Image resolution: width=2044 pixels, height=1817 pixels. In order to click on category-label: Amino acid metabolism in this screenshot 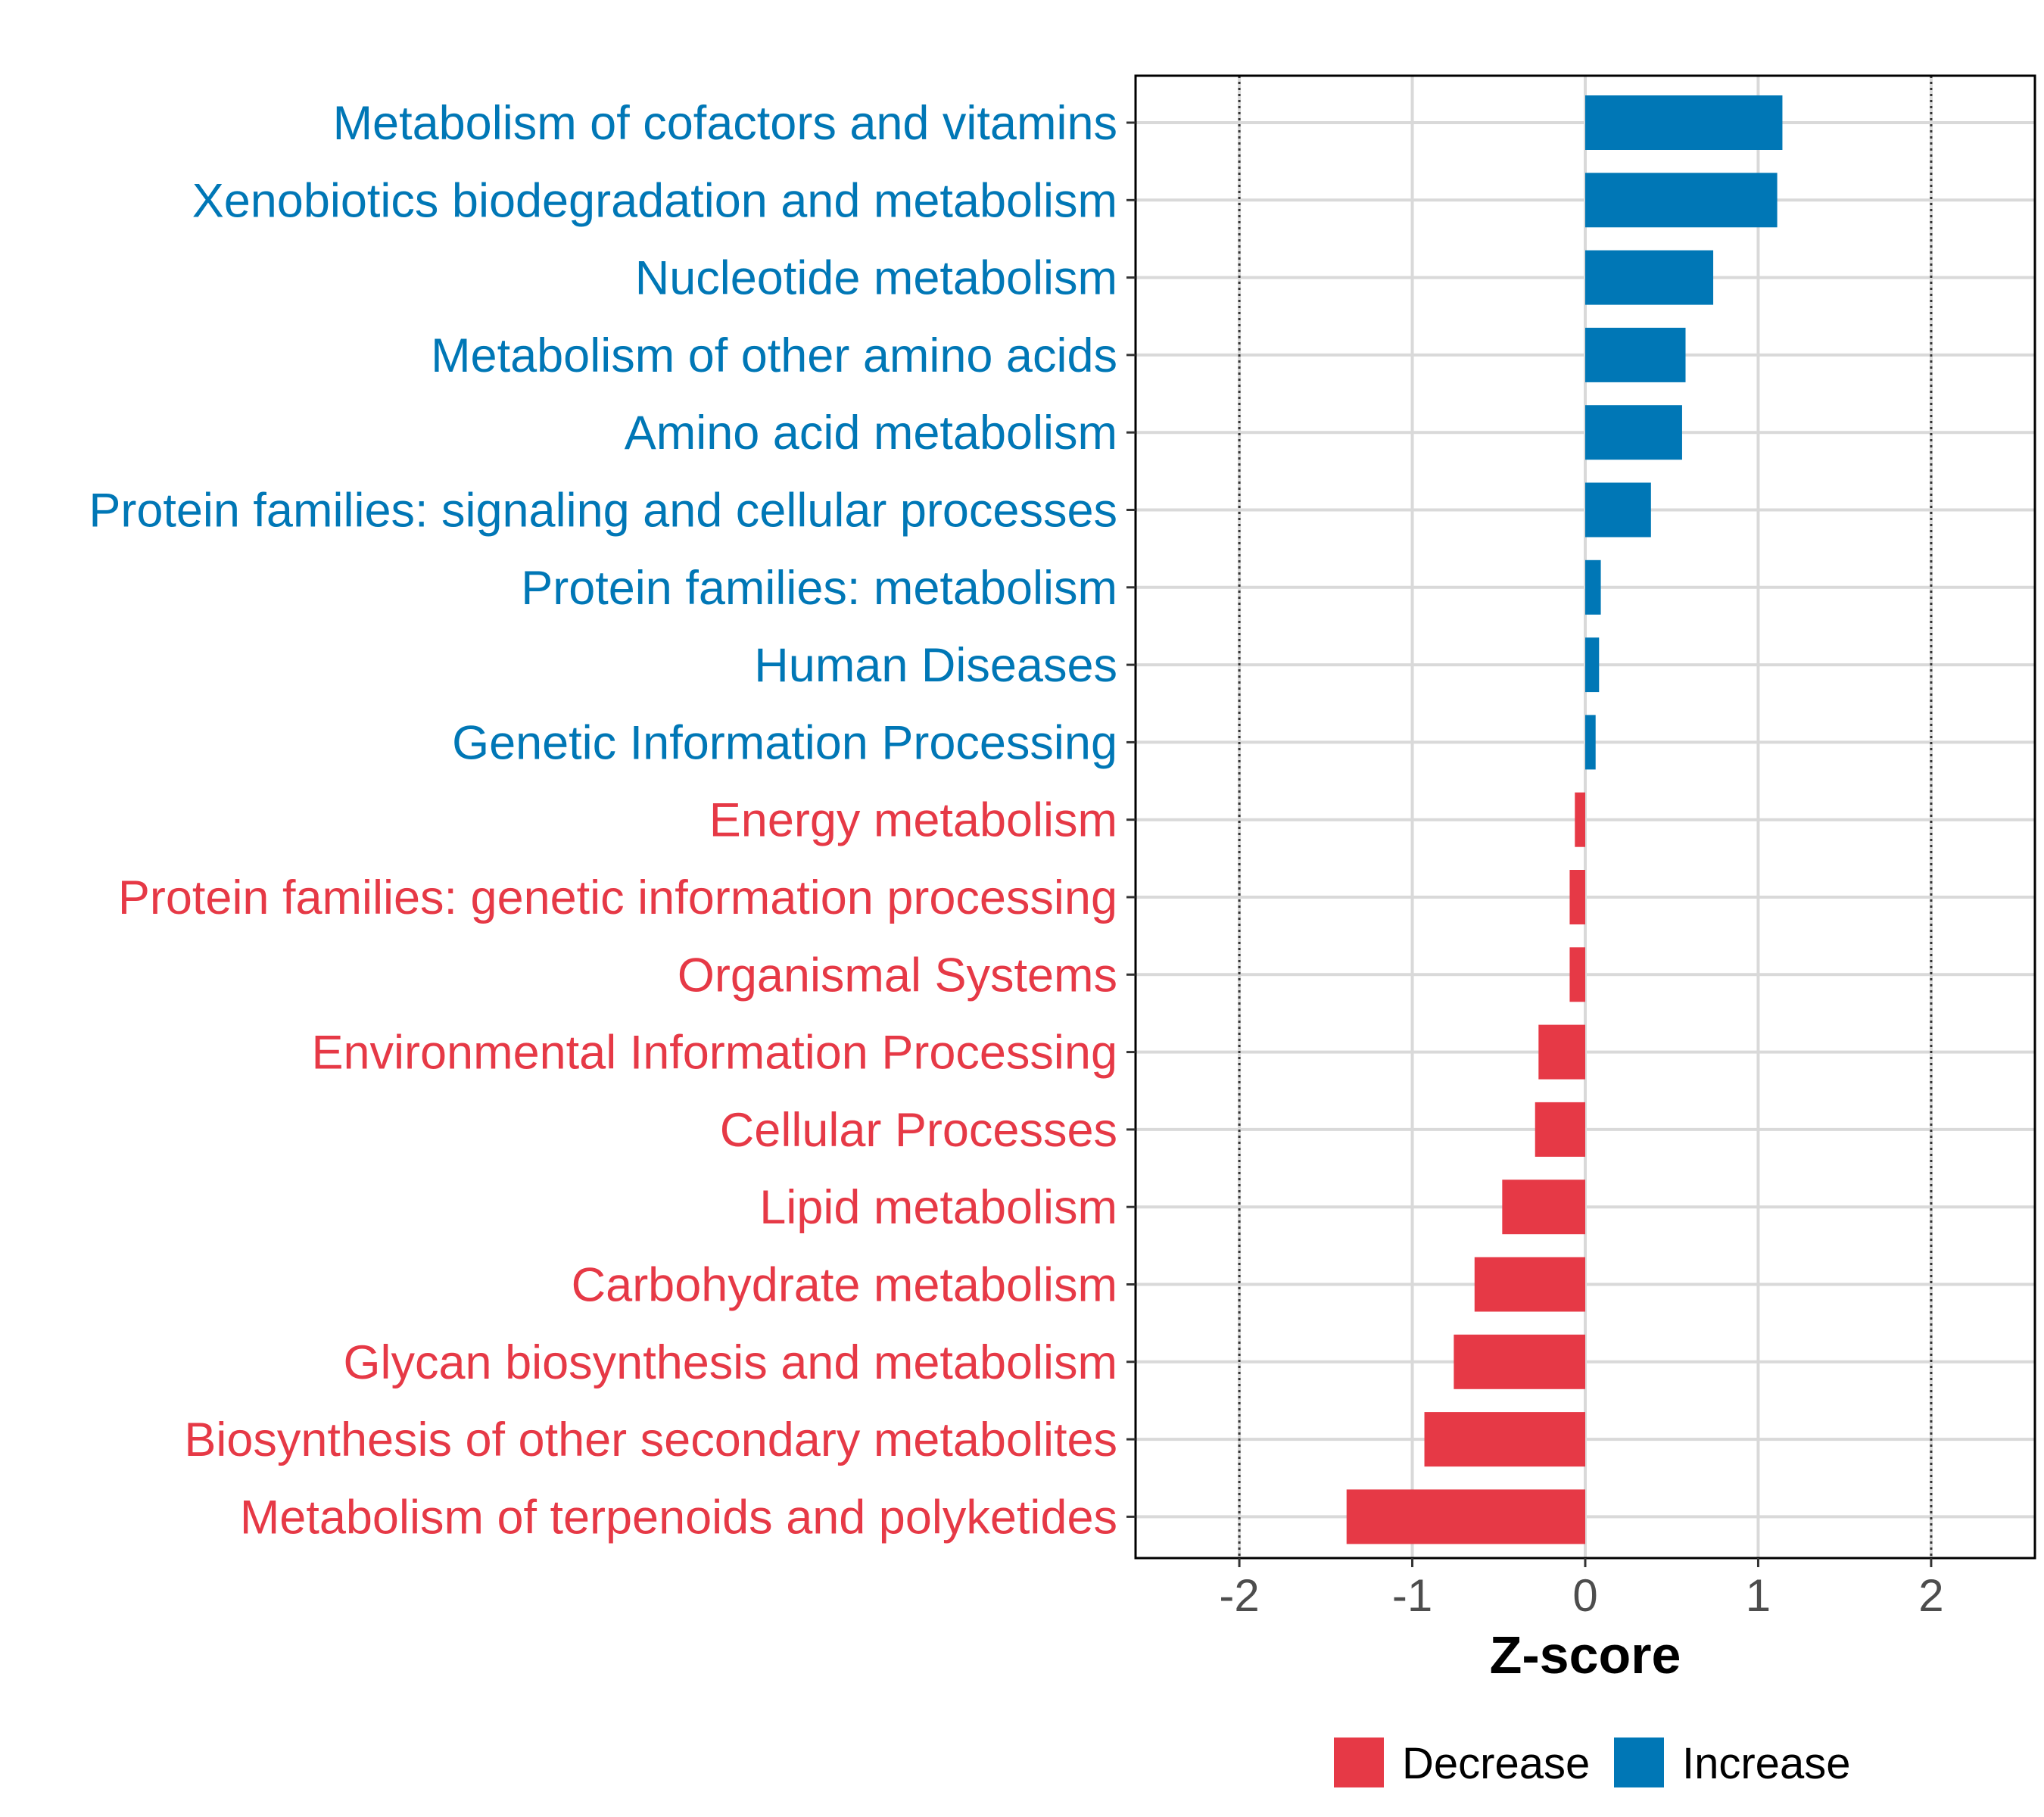, I will do `click(871, 434)`.